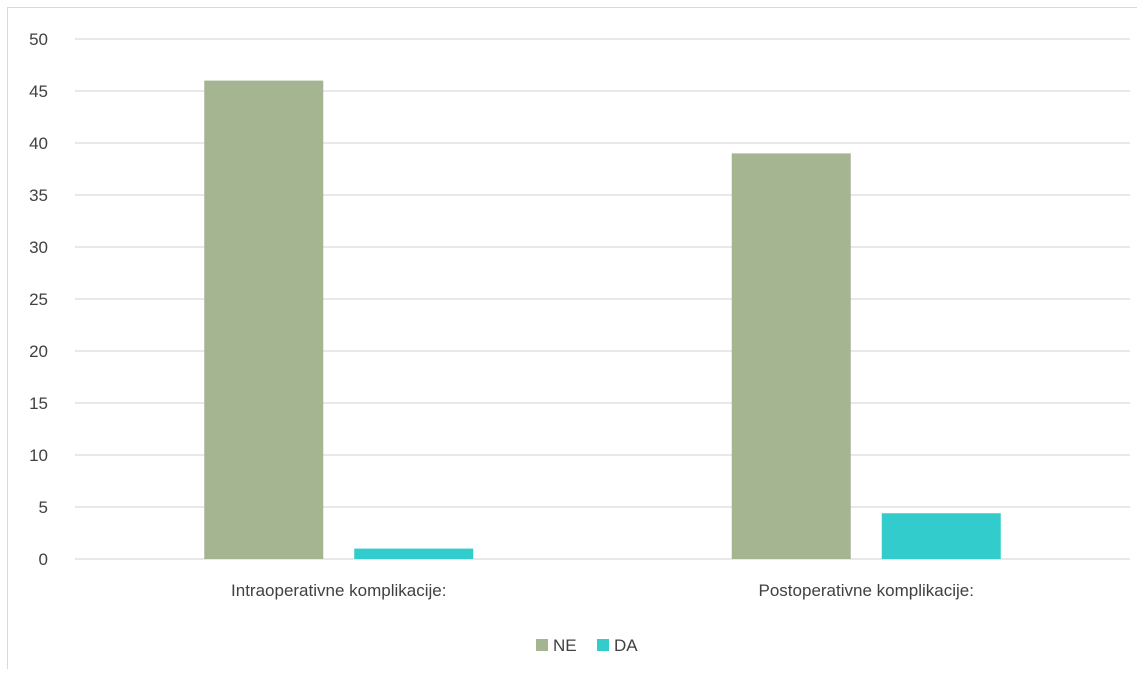  I want to click on y-tick-label: 10, so click(38, 455).